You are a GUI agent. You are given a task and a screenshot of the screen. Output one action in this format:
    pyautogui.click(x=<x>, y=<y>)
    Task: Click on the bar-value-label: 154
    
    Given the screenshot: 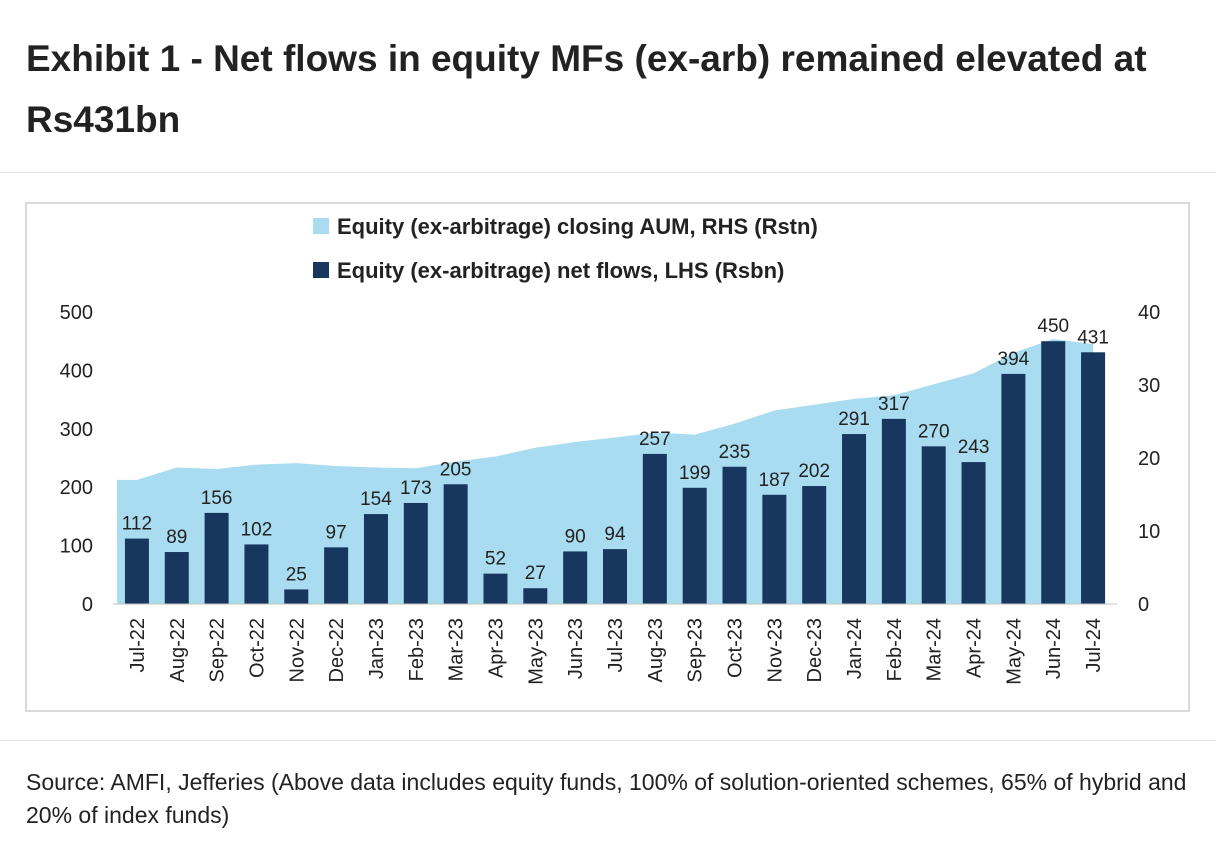 What is the action you would take?
    pyautogui.click(x=376, y=499)
    